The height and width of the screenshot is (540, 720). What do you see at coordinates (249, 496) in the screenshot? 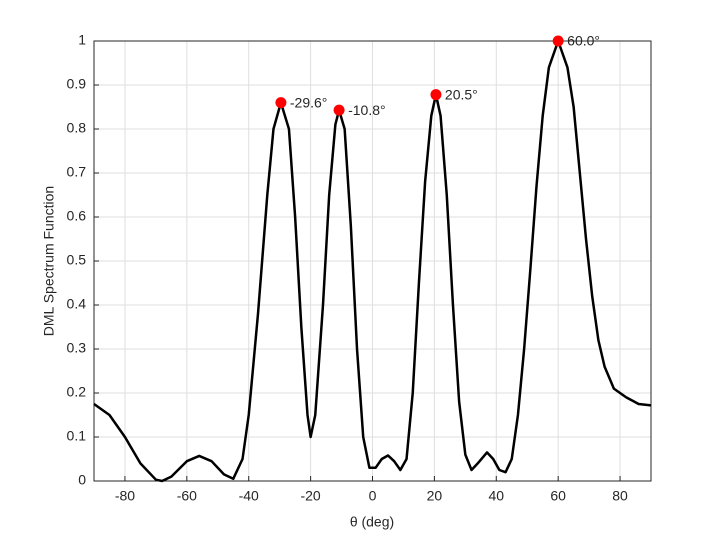
I see `x-tick-label: -40` at bounding box center [249, 496].